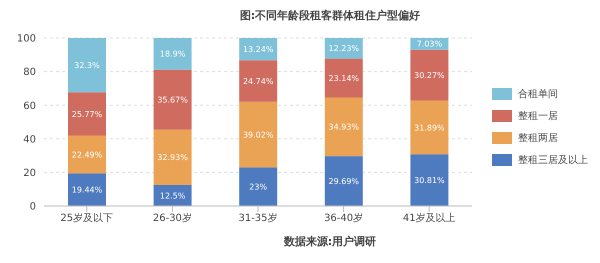 The image size is (600, 263). Describe the element at coordinates (26, 39) in the screenshot. I see `y-tick-label: 100` at that location.